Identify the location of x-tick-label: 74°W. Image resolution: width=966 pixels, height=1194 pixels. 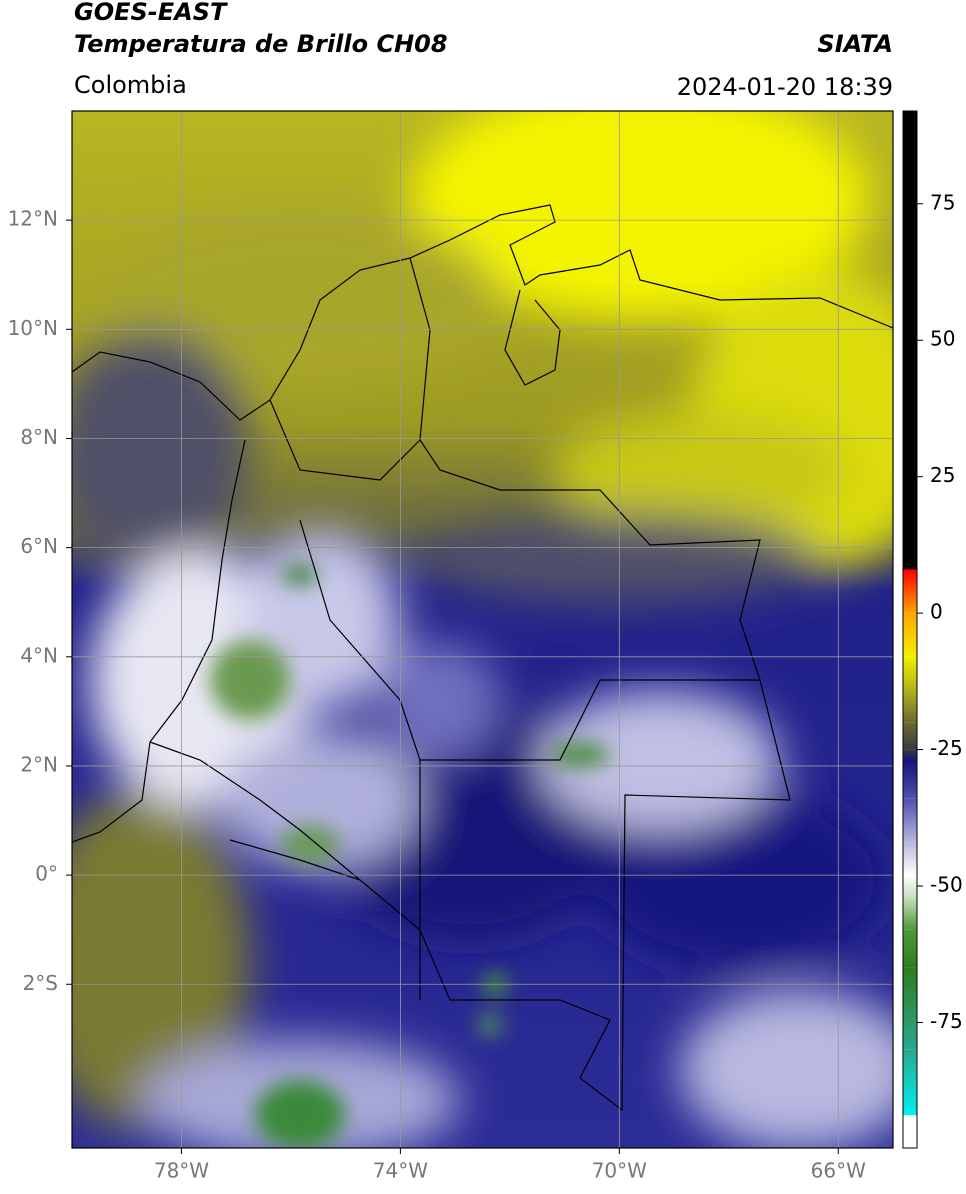
(400, 1171).